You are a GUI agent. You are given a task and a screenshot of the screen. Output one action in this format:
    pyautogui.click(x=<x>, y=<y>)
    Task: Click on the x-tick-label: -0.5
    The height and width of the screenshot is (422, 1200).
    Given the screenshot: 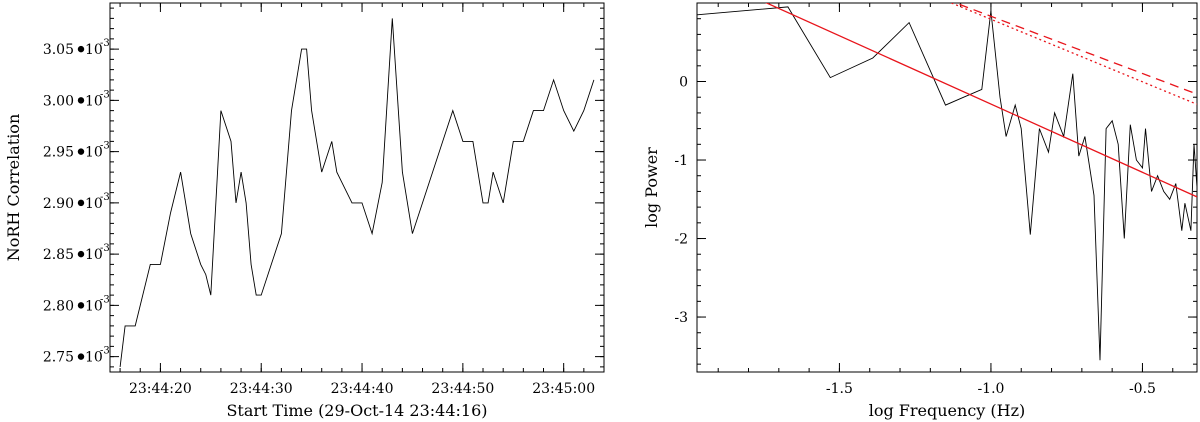 What is the action you would take?
    pyautogui.click(x=1142, y=389)
    